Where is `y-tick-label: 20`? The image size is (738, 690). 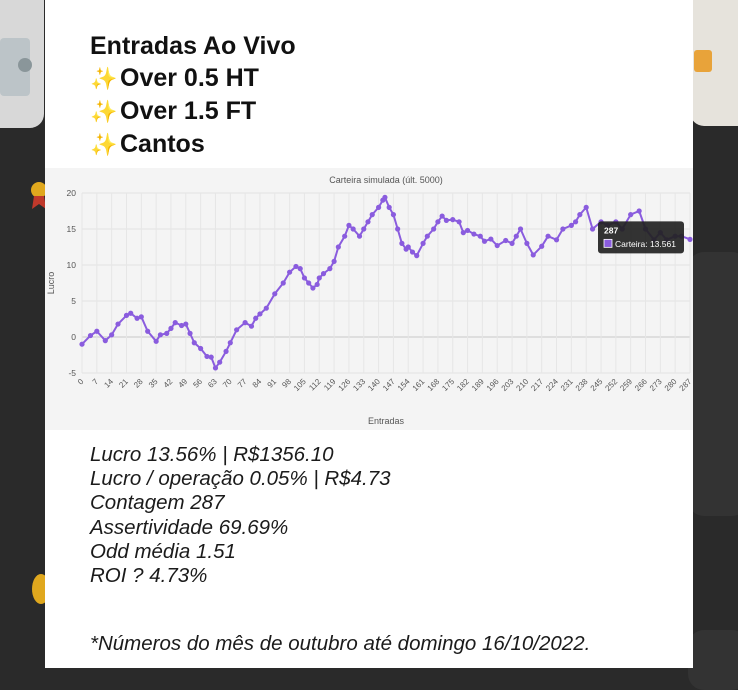 y-tick-label: 20 is located at coordinates (72, 193).